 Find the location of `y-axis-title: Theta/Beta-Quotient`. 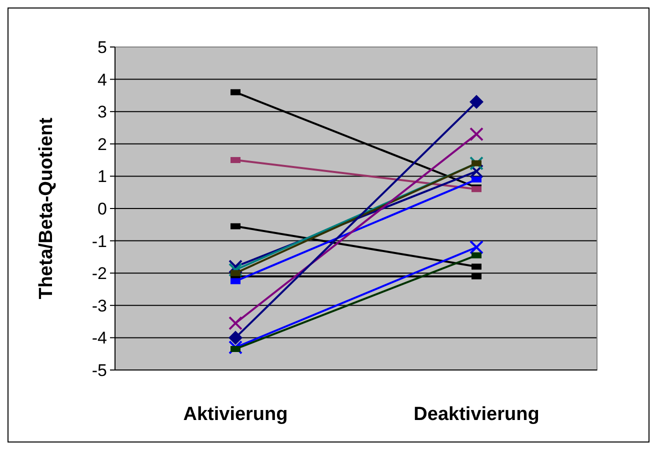

y-axis-title: Theta/Beta-Quotient is located at coordinates (46, 208).